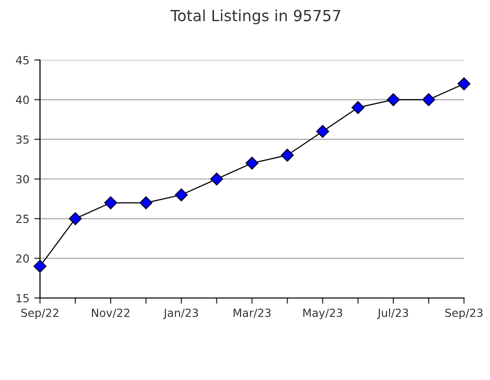 The height and width of the screenshot is (380, 490). What do you see at coordinates (22, 179) in the screenshot?
I see `y-tick-label: 30` at bounding box center [22, 179].